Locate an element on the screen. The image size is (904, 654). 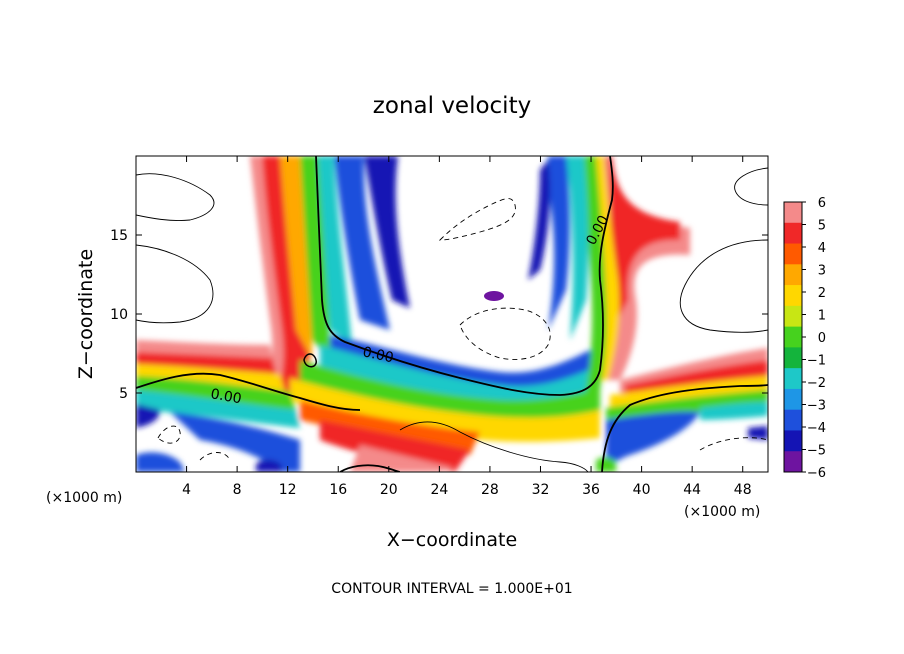
plume-green is located at coordinates (450, 393).